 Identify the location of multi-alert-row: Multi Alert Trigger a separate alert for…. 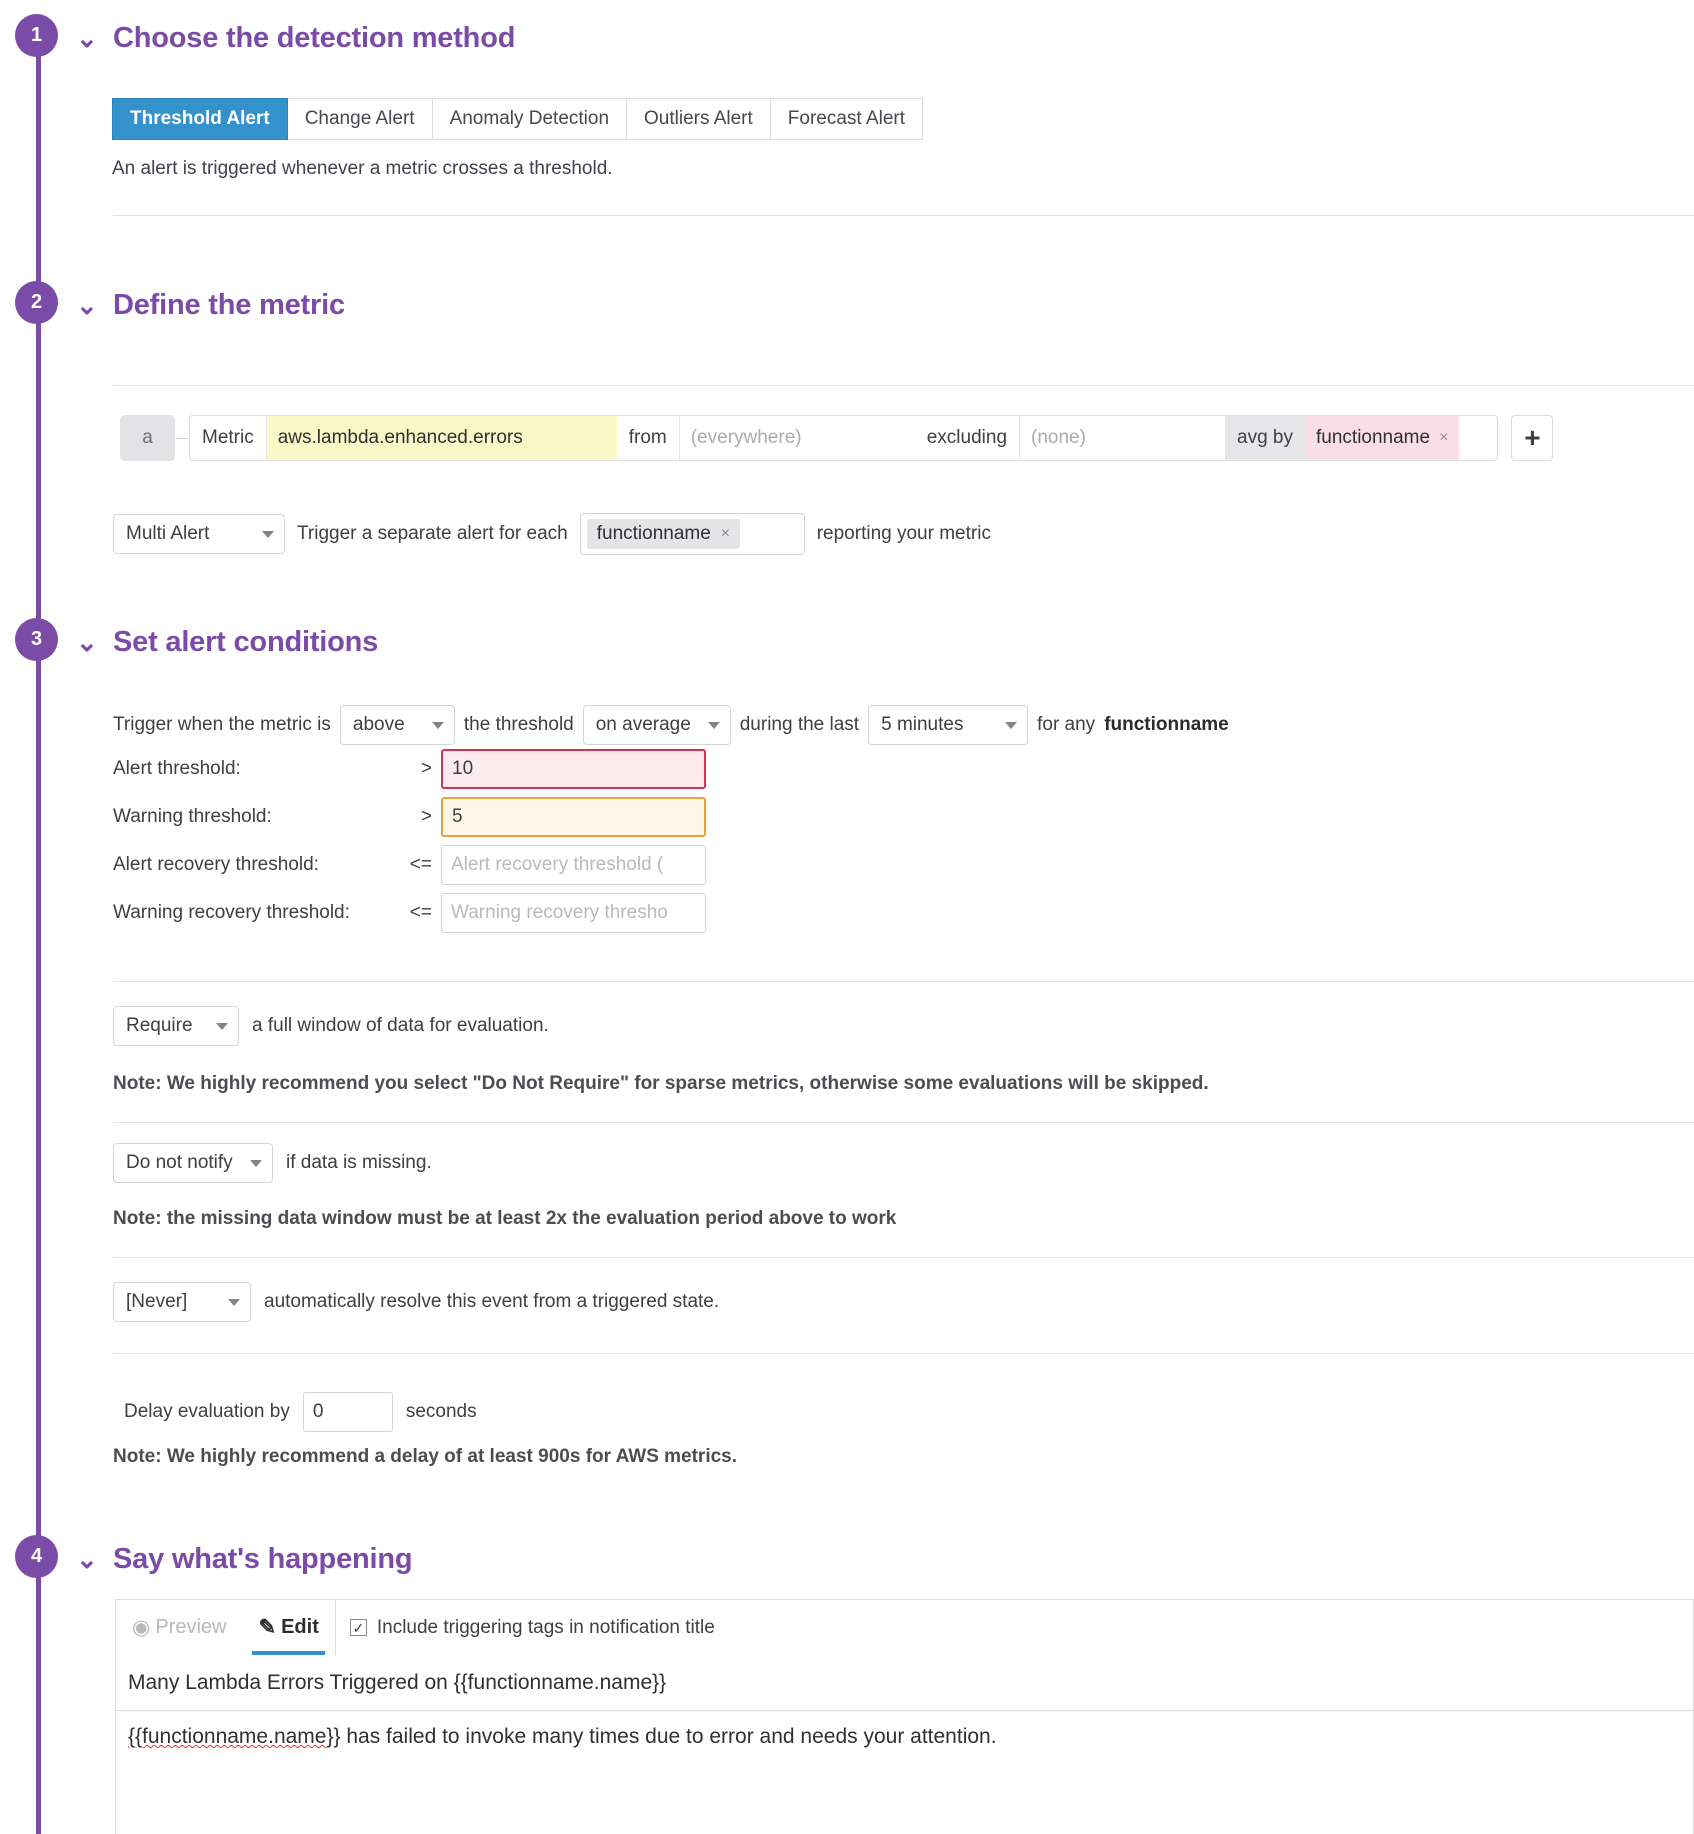
(558, 534).